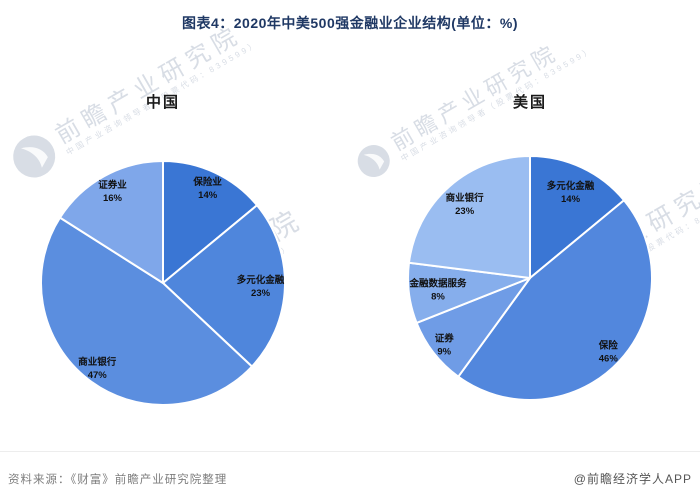 This screenshot has height=500, width=700. What do you see at coordinates (350, 451) in the screenshot?
I see `footer-divider` at bounding box center [350, 451].